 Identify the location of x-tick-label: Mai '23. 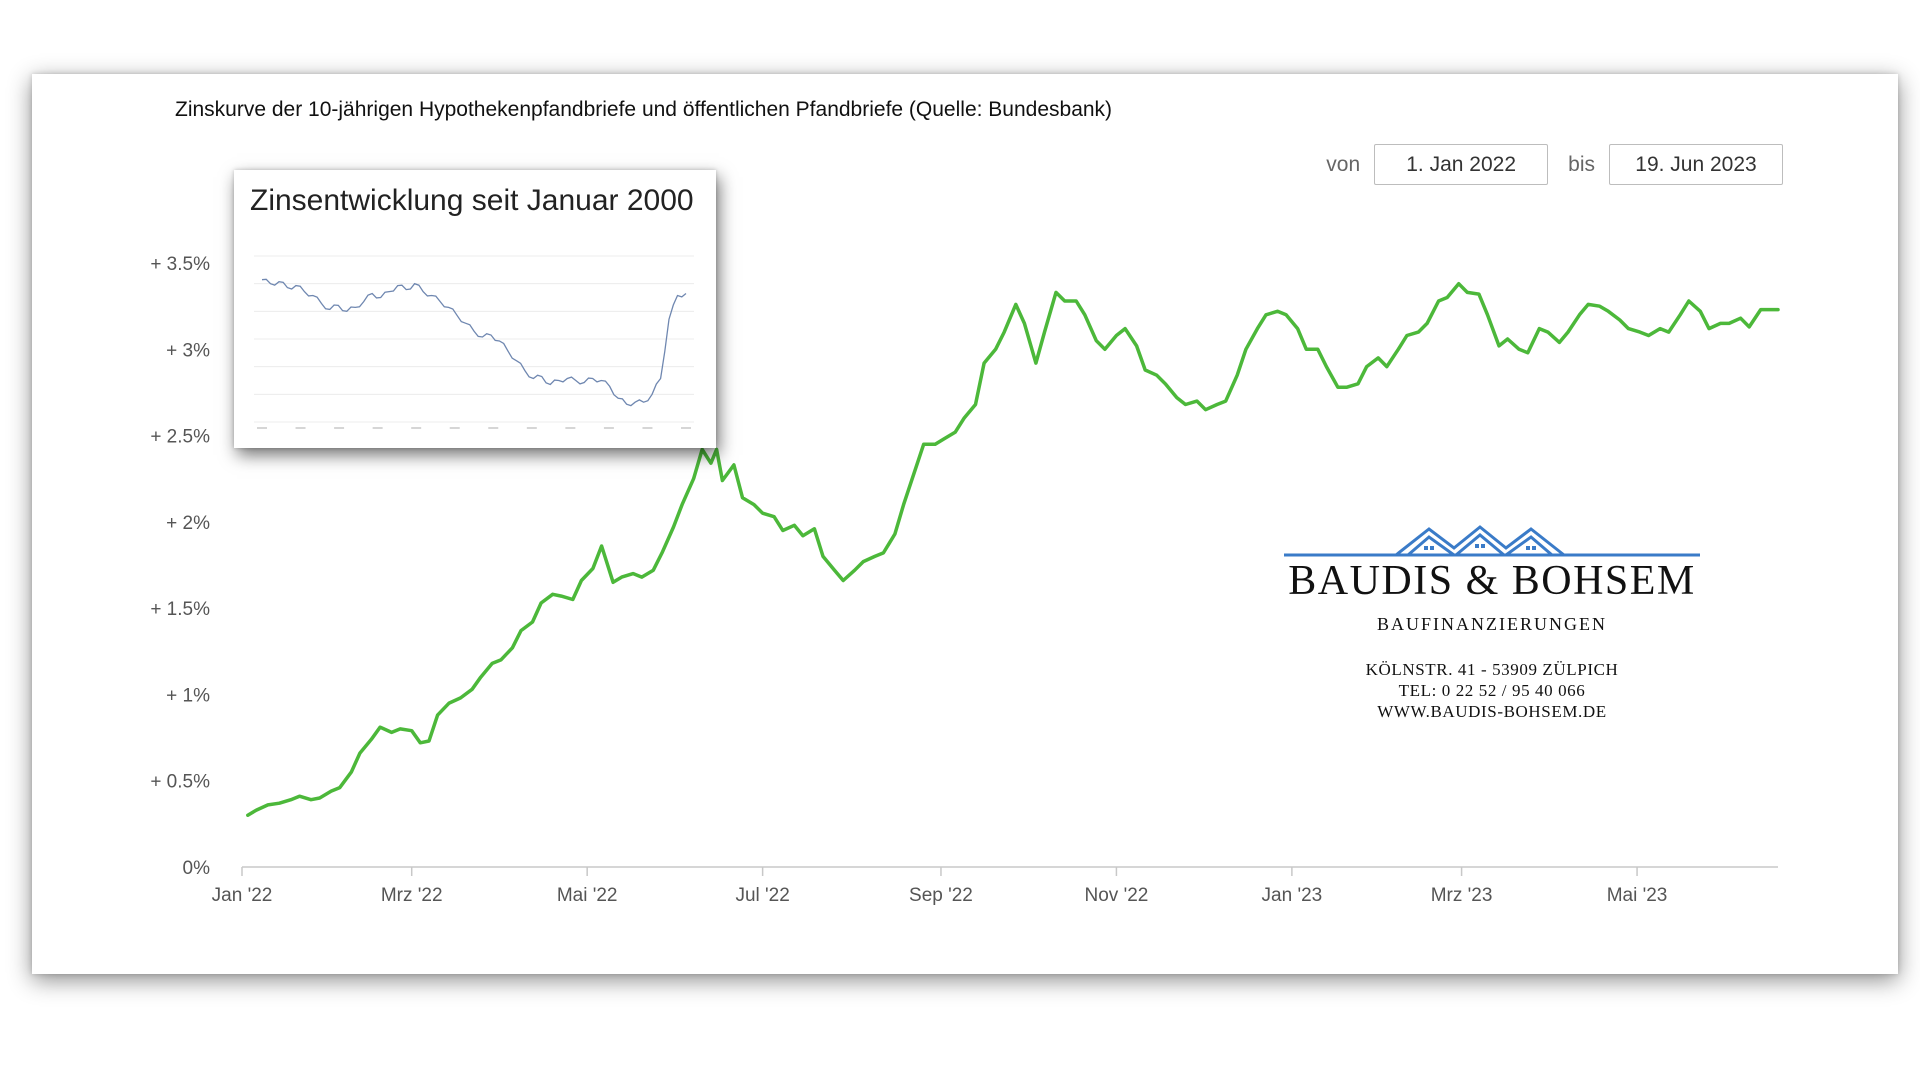
(1637, 895).